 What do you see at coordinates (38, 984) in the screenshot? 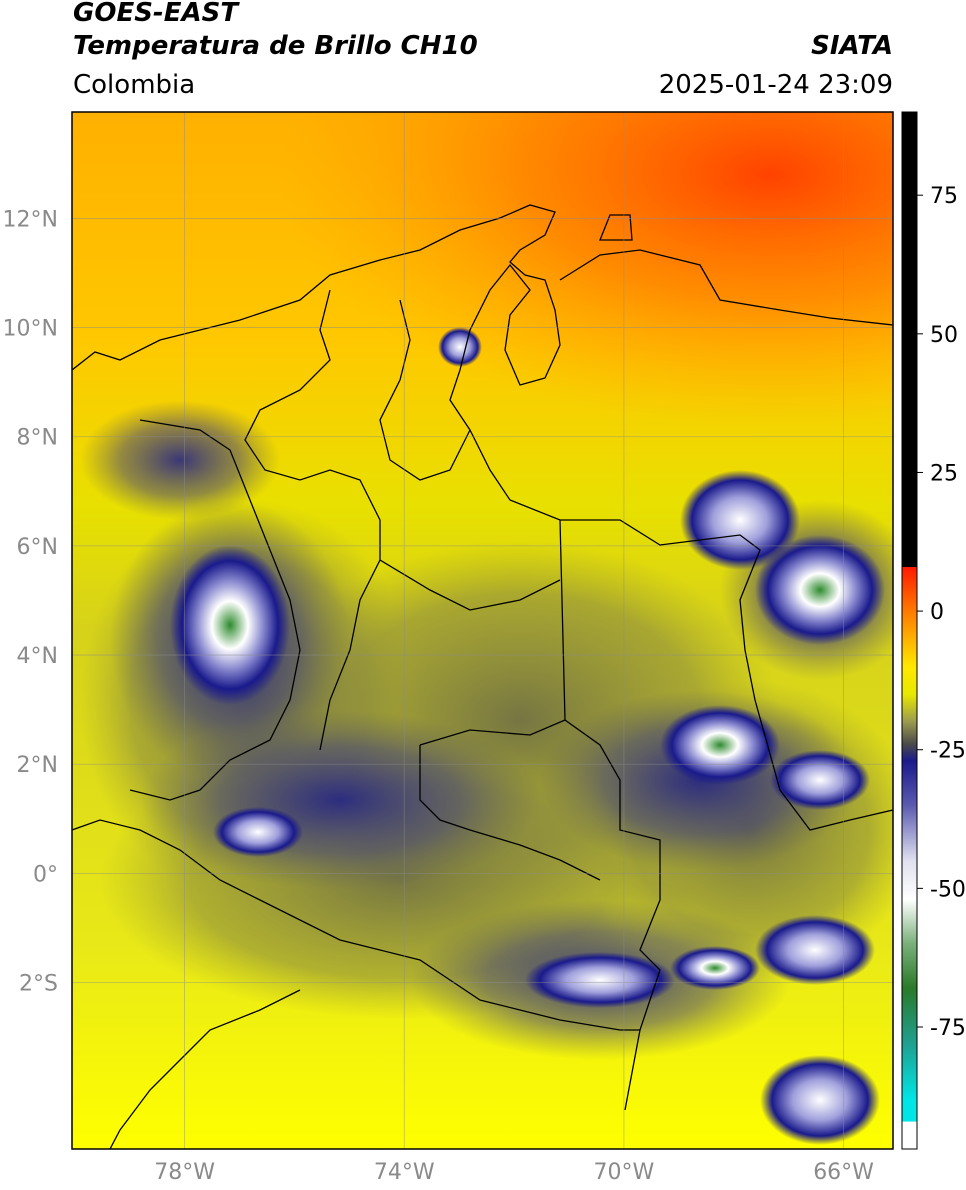
I see `latitude-tick-label: 2°S` at bounding box center [38, 984].